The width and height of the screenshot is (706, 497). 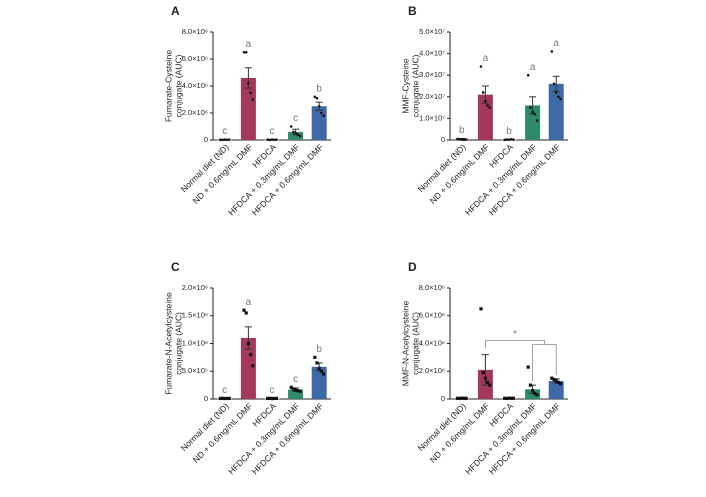 I want to click on y-axis-label: Fumarate-N-Acetylcysteine, so click(x=168, y=343).